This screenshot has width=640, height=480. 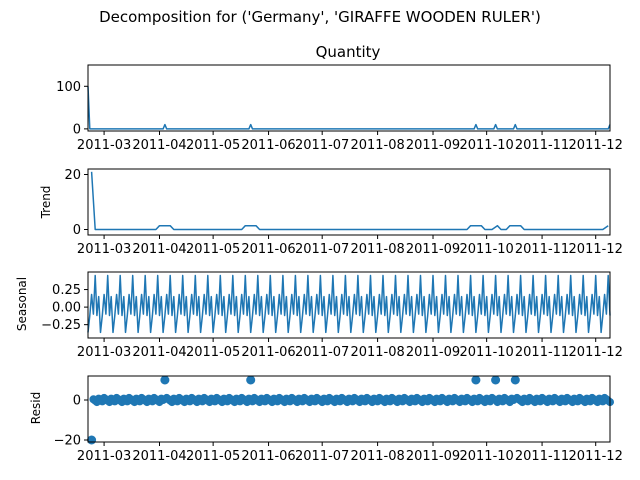 What do you see at coordinates (348, 52) in the screenshot?
I see `quantity-panel-title: Quantity` at bounding box center [348, 52].